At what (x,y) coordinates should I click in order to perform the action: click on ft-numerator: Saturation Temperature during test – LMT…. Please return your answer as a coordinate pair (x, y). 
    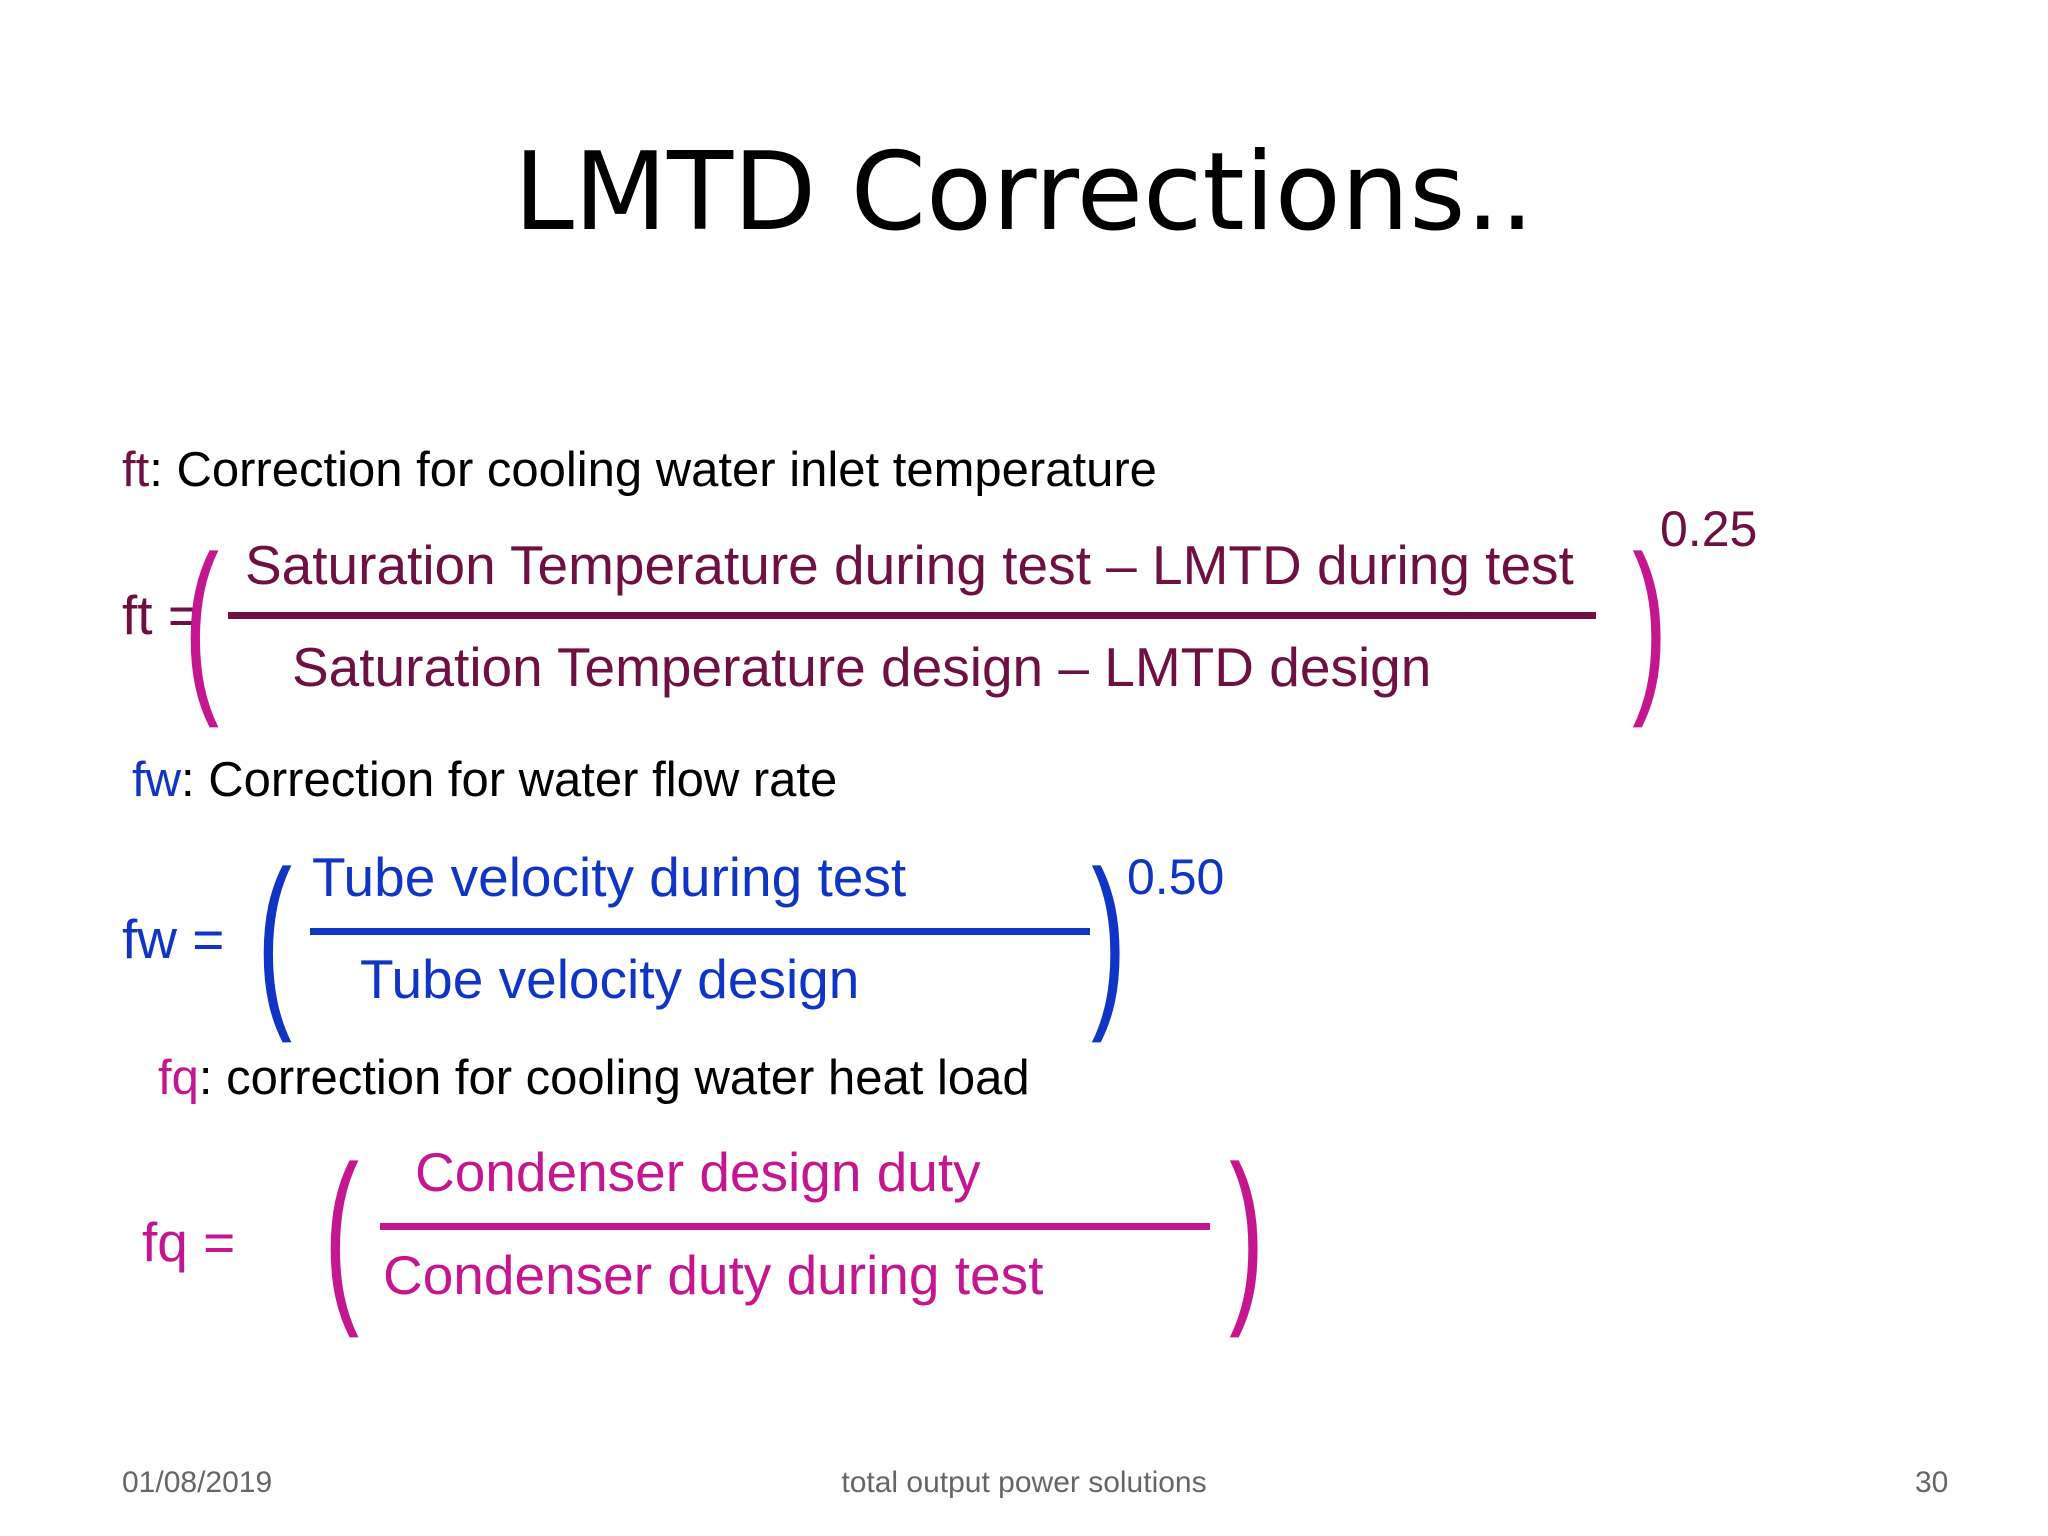
    Looking at the image, I should click on (909, 565).